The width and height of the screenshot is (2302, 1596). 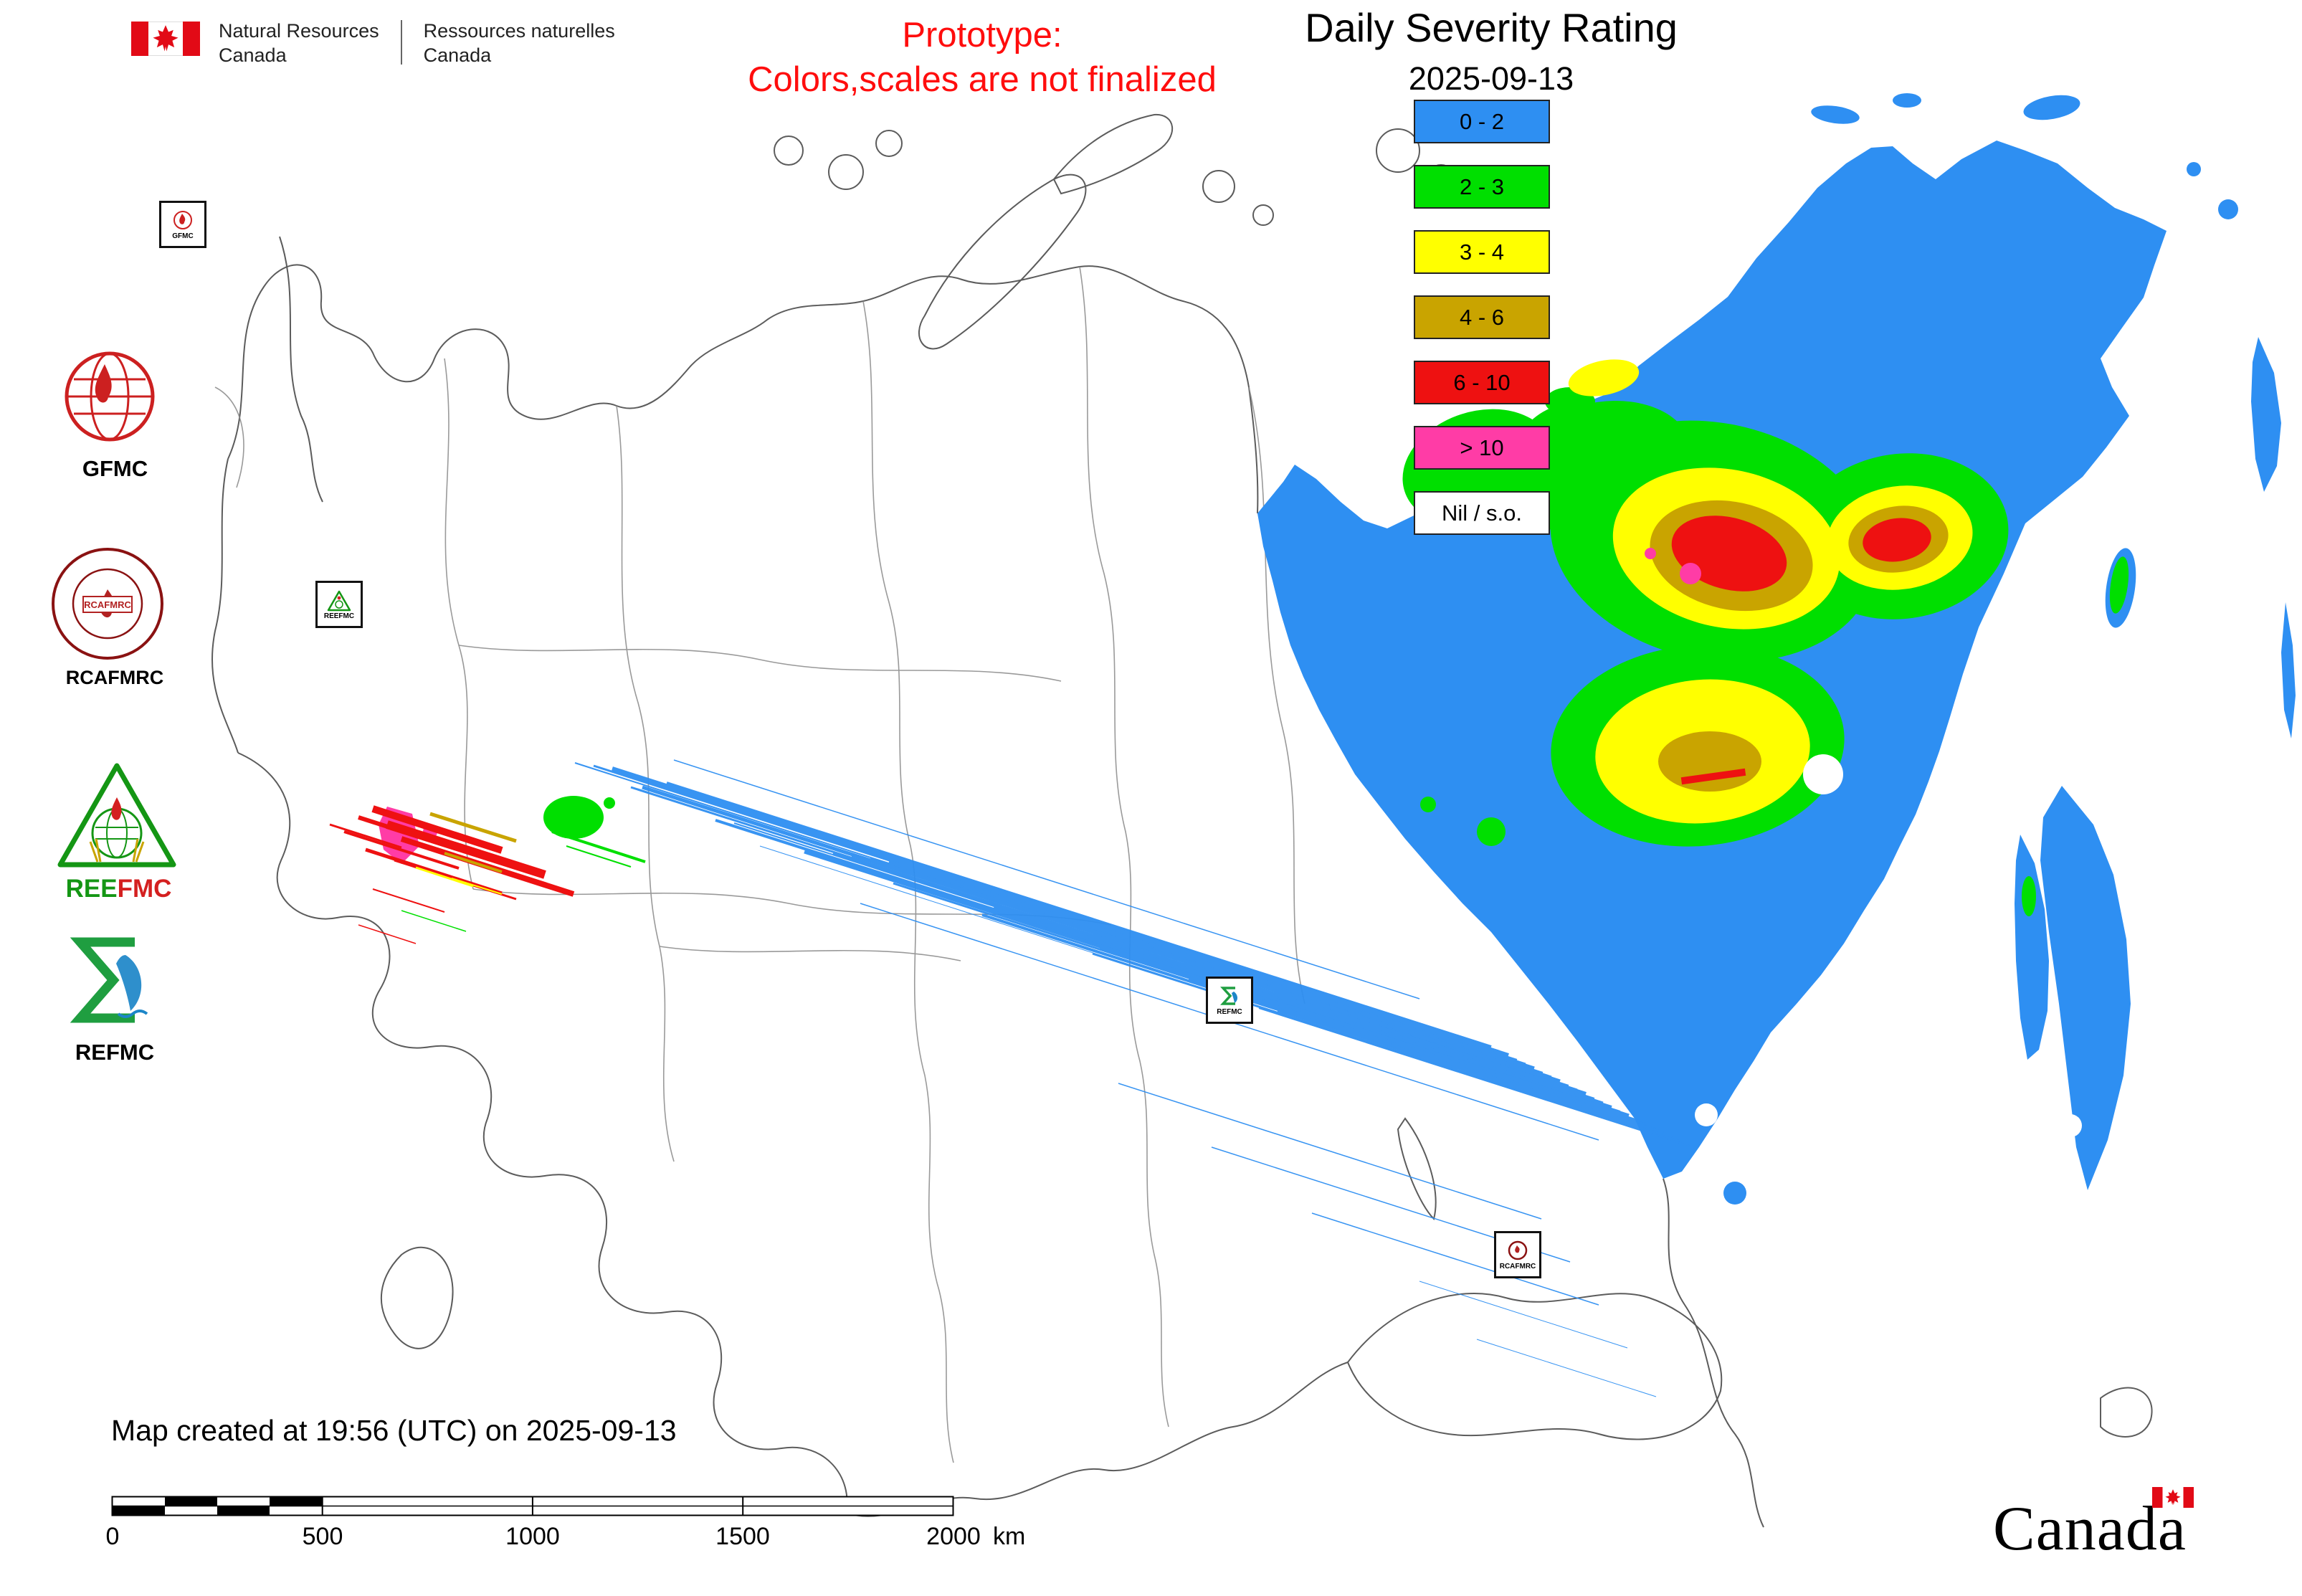 What do you see at coordinates (119, 889) in the screenshot?
I see `reefmc-logo-label: REEFMC` at bounding box center [119, 889].